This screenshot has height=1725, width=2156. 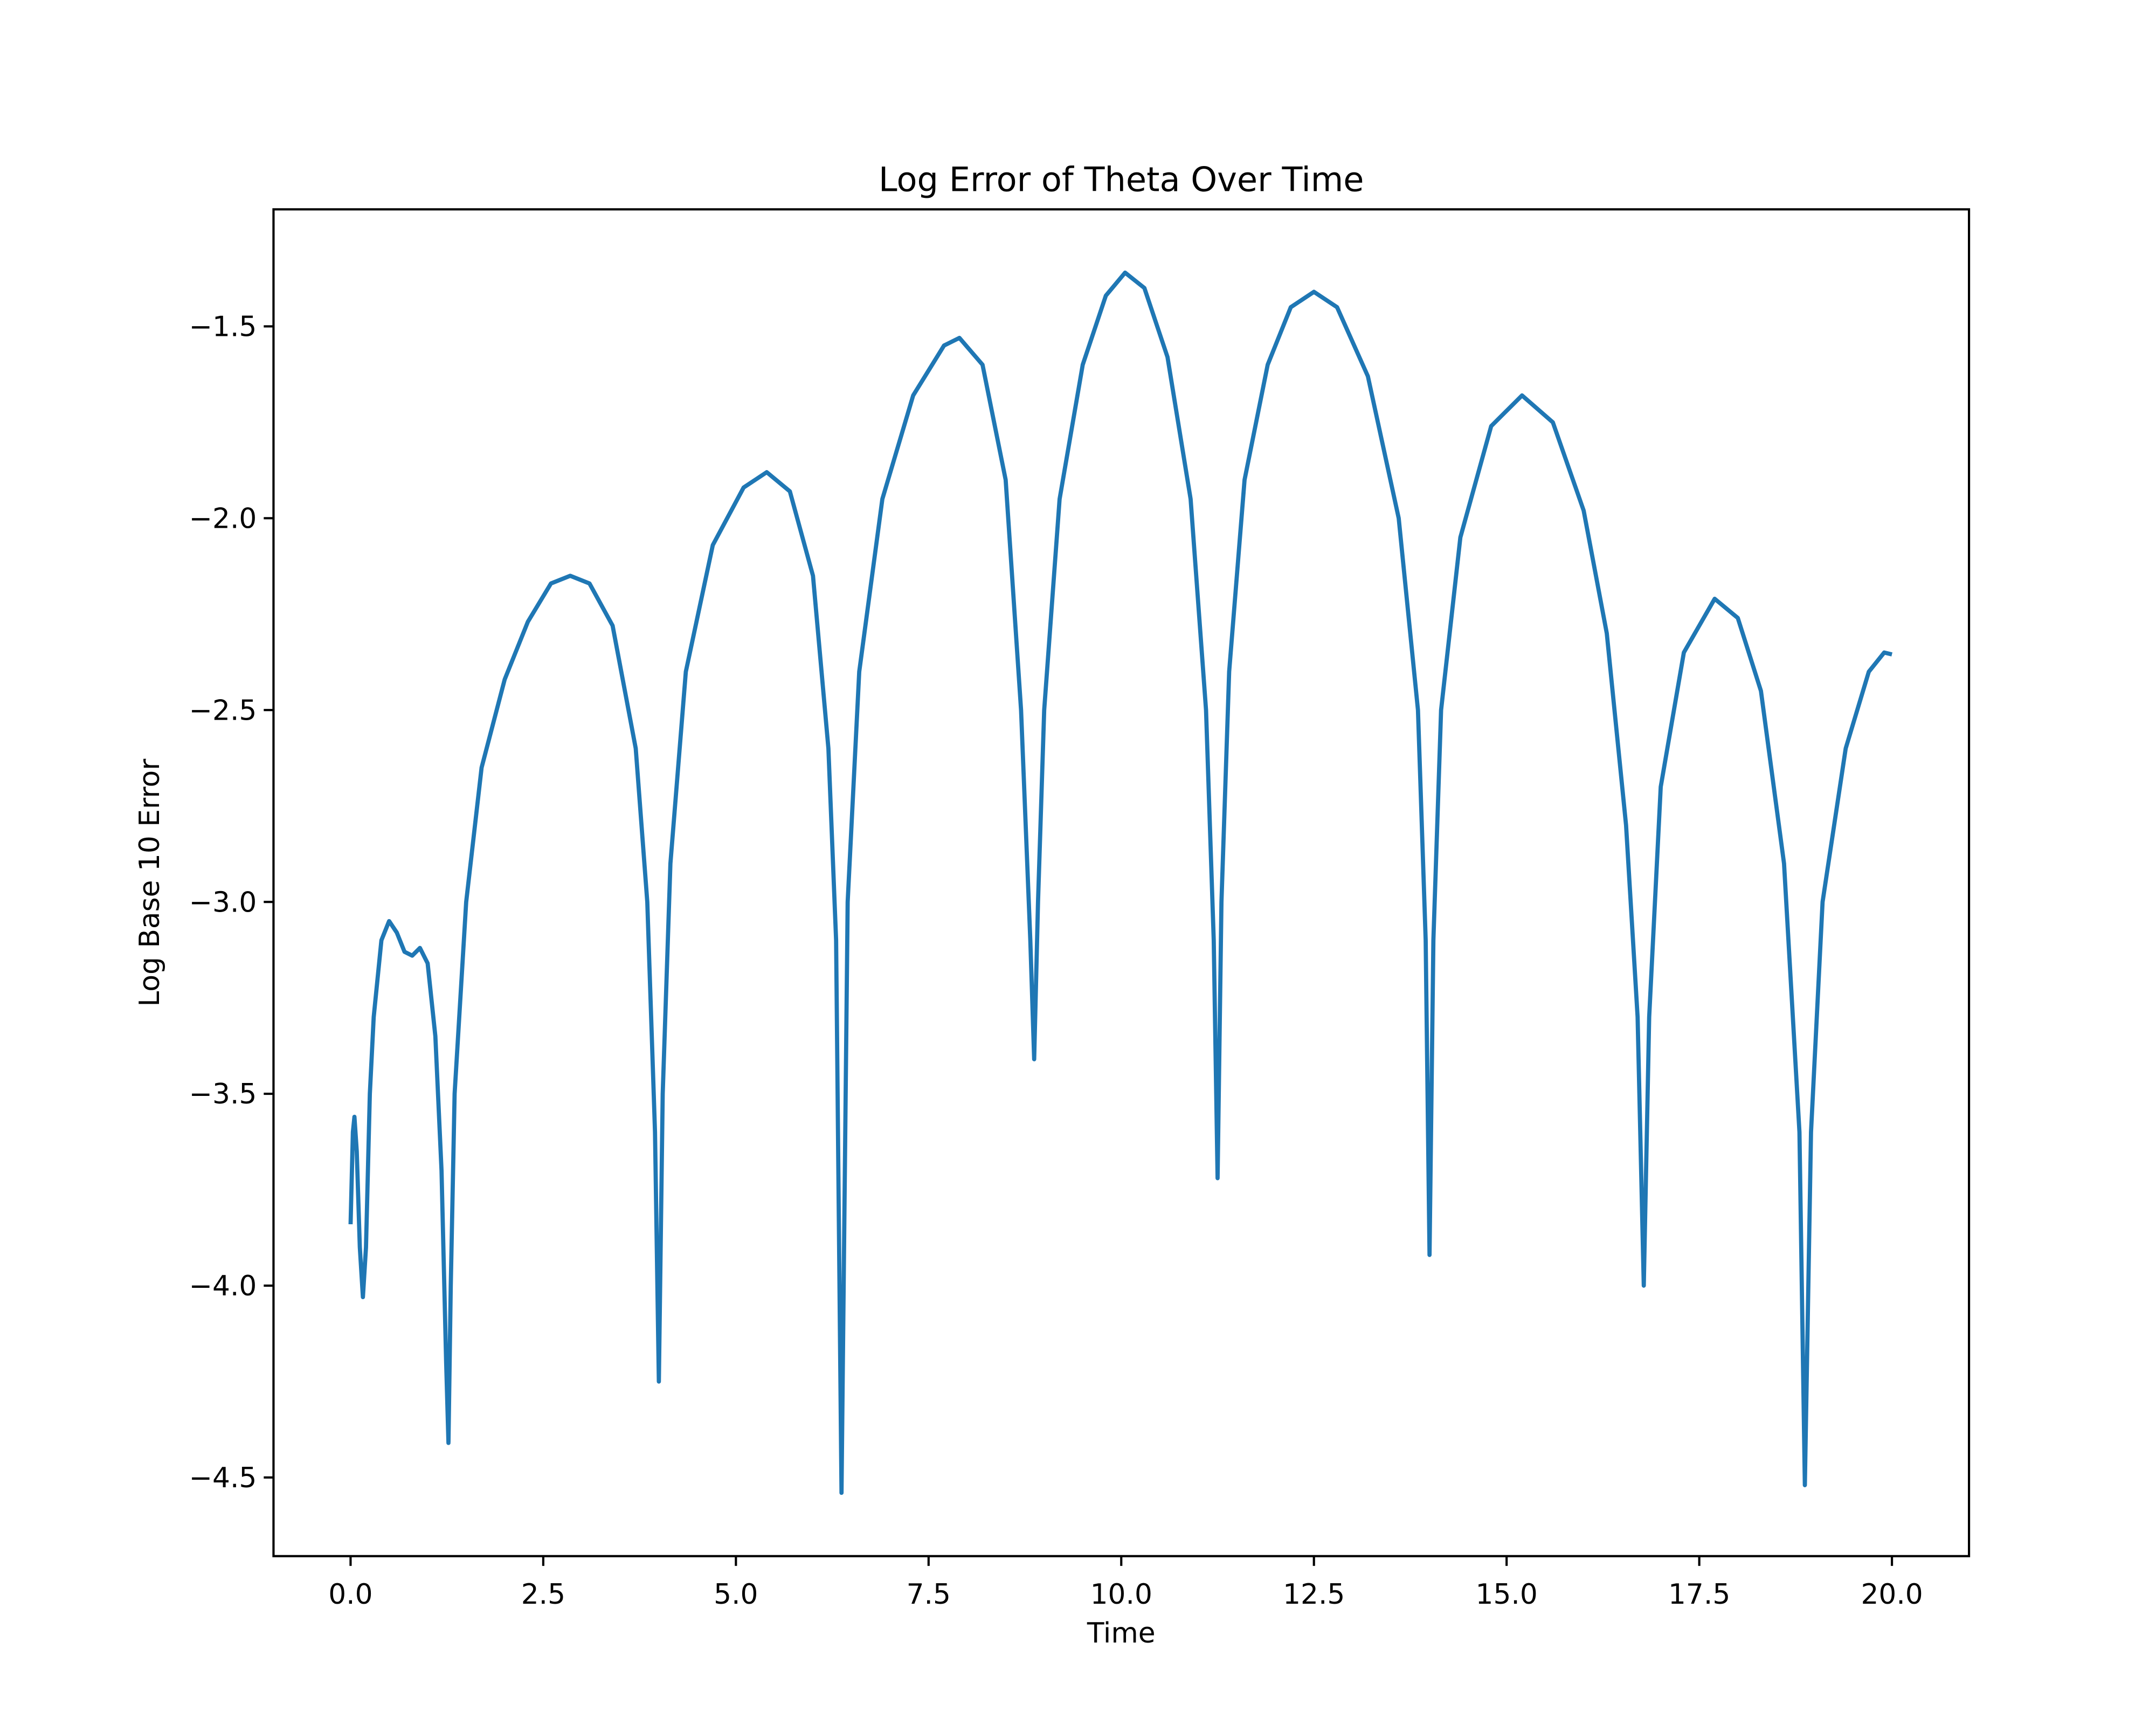 I want to click on y-tick-label: −3.0, so click(x=223, y=902).